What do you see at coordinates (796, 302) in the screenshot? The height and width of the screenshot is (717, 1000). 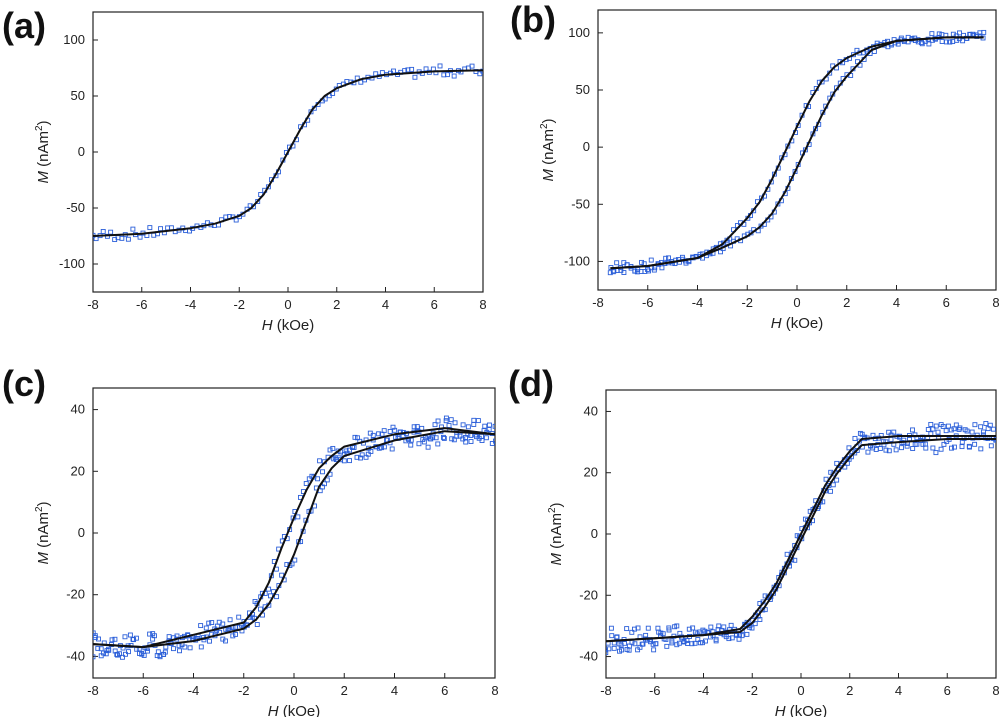 I see `x-tick-label: 0` at bounding box center [796, 302].